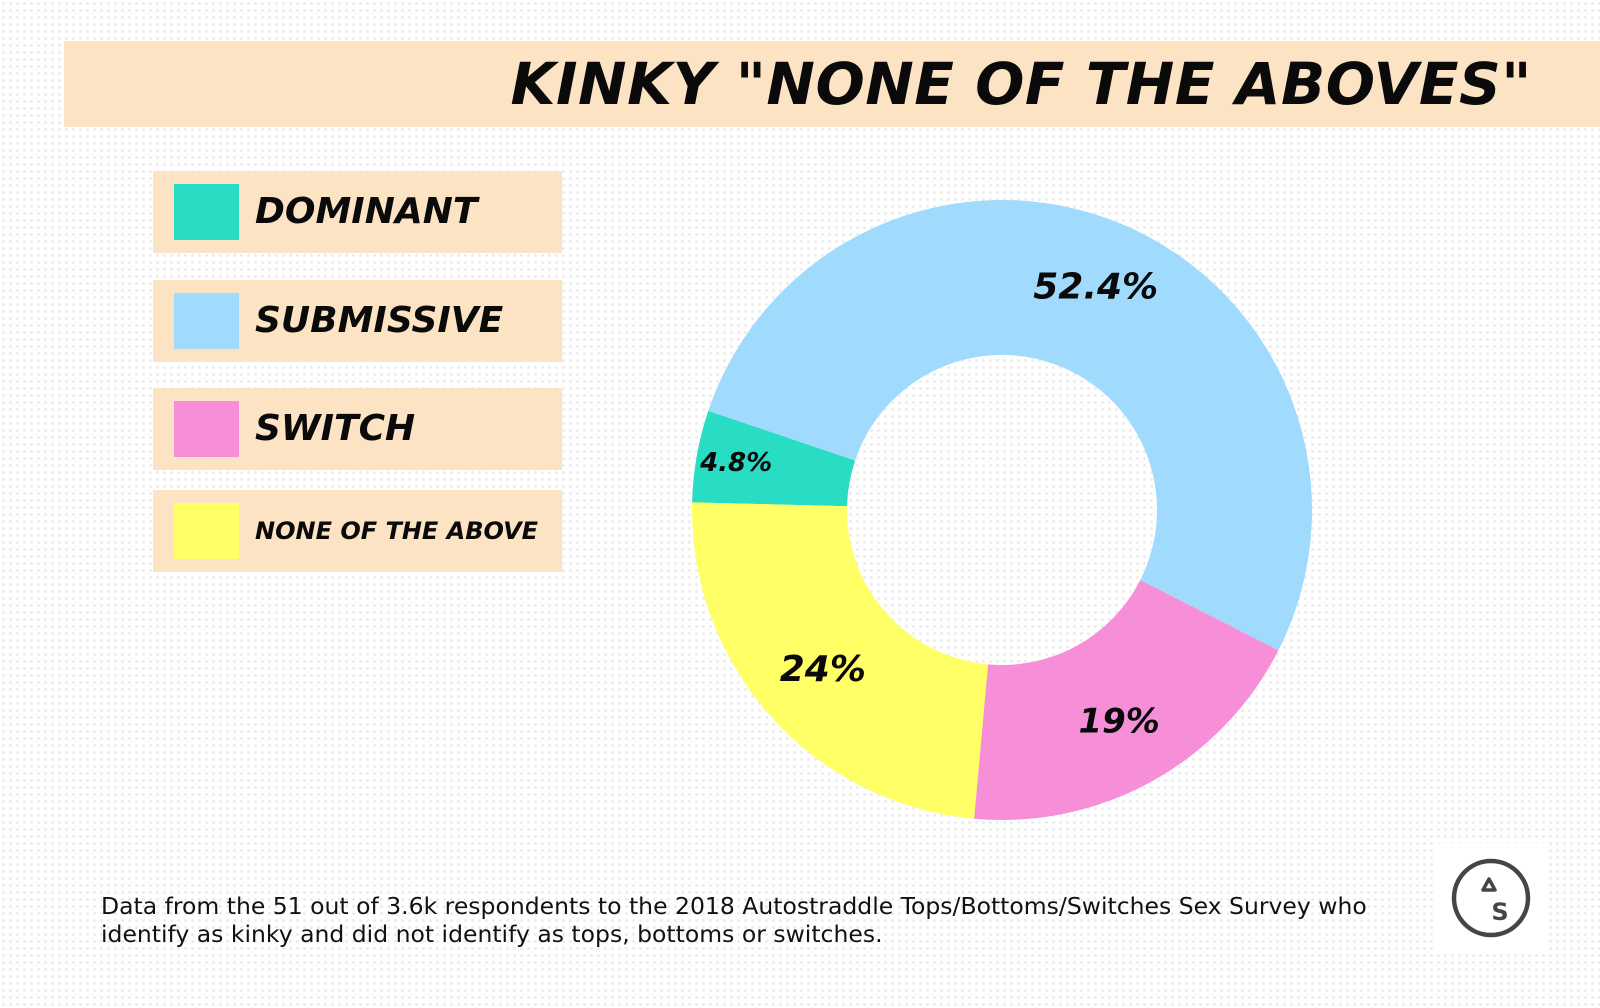  Describe the element at coordinates (206, 429) in the screenshot. I see `legend-swatch-switch` at that location.